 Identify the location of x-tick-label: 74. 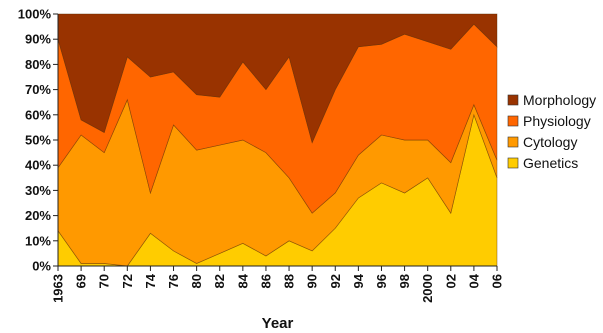
(150, 280).